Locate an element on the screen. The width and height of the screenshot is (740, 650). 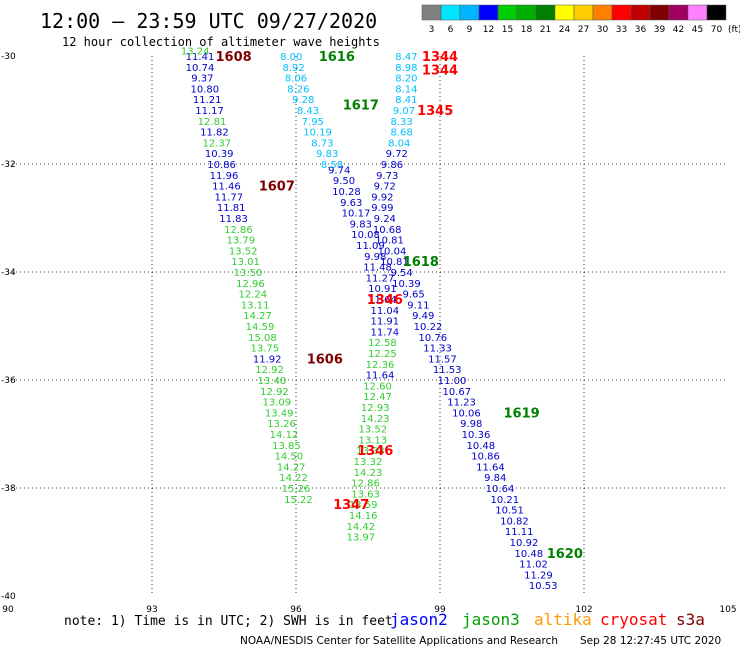
wave-height-value: 9.73 is located at coordinates (387, 176).